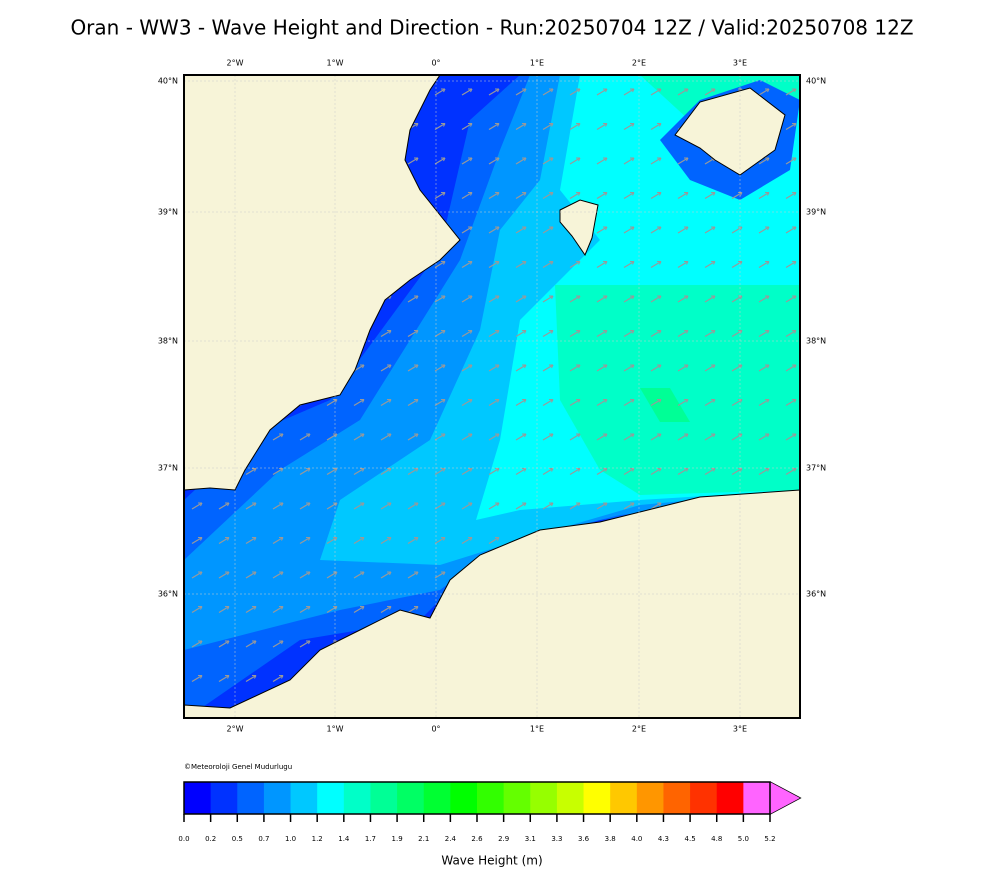 This screenshot has height=888, width=984. I want to click on colorbar-tick-label: 3.3, so click(556, 839).